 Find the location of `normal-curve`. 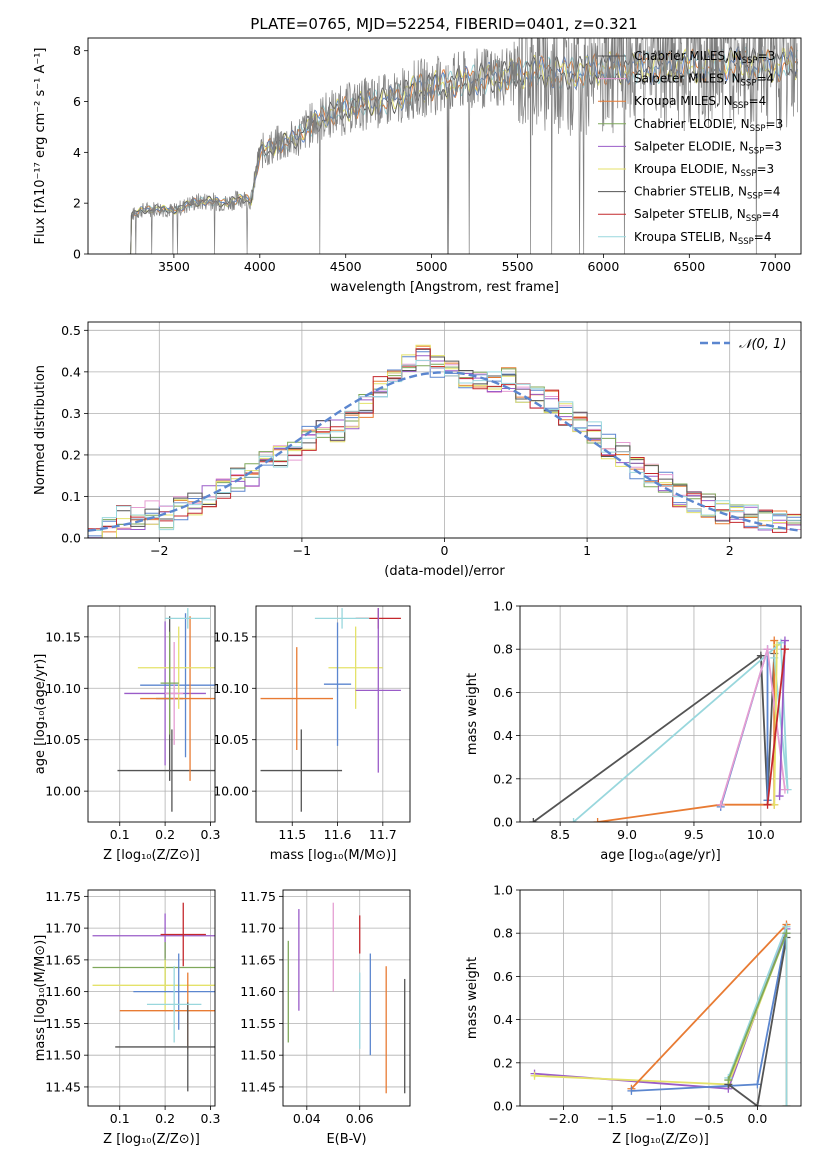

normal-curve is located at coordinates (444, 451).